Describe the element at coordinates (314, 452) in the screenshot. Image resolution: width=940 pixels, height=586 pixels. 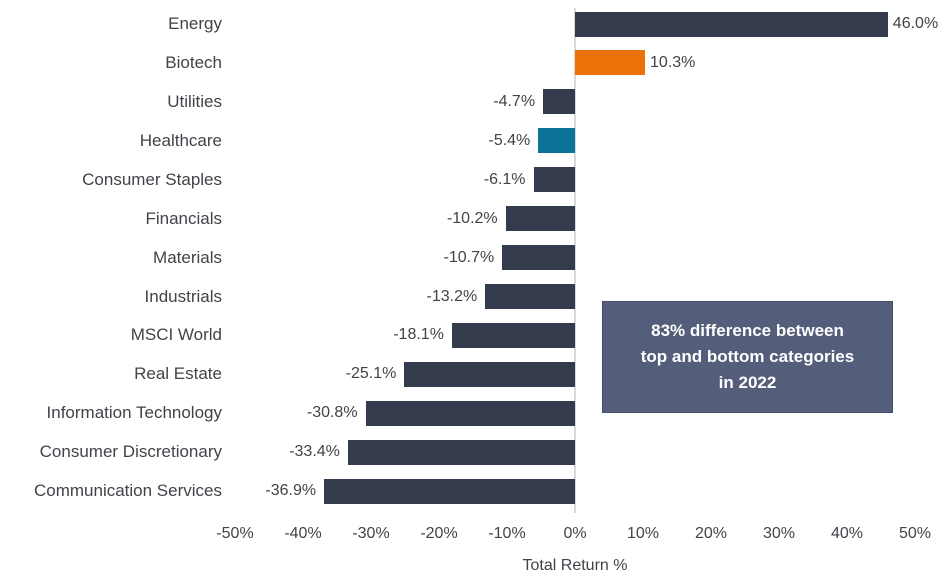
I see `value-label: -33.4%` at that location.